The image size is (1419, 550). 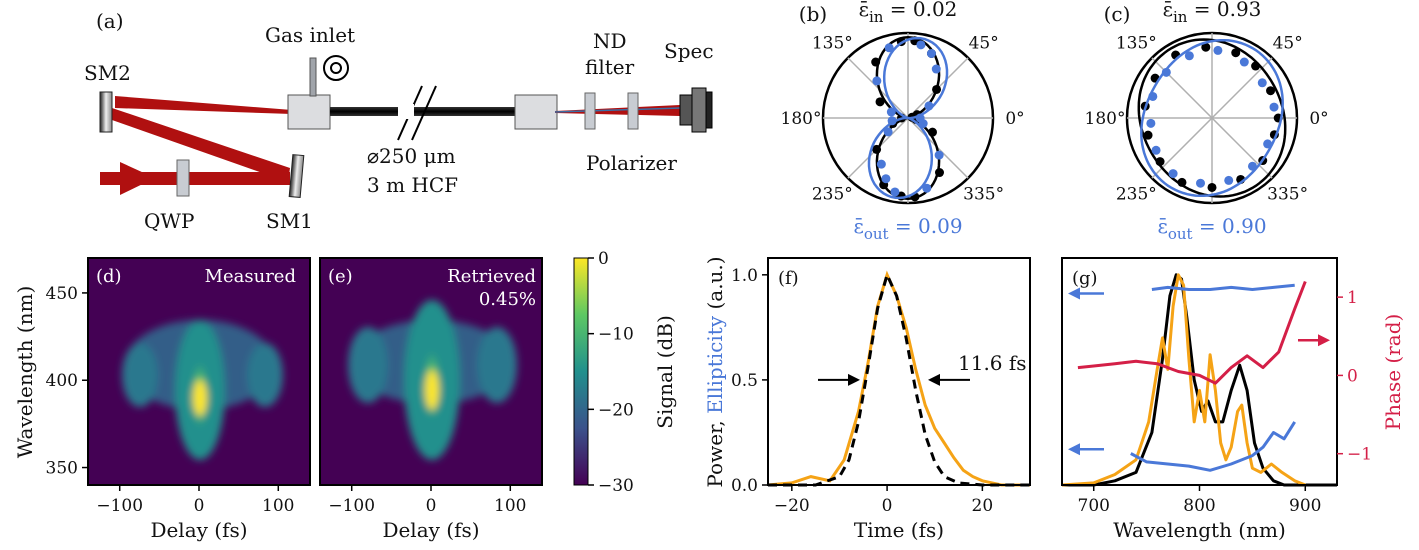 I want to click on fwhm-annotation: 11.6 fs, so click(x=992, y=363).